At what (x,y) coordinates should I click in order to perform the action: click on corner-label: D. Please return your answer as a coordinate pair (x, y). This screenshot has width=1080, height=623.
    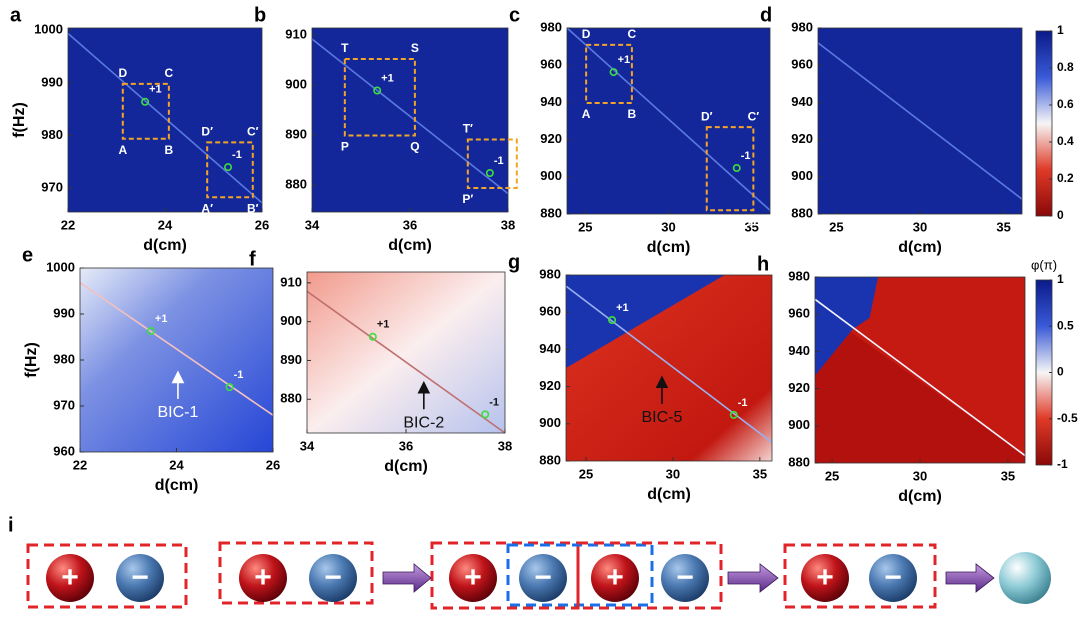
    Looking at the image, I should click on (586, 34).